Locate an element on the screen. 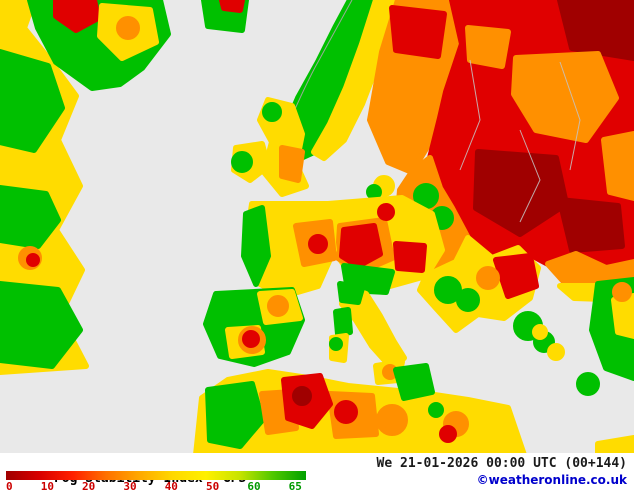 This screenshot has height=490, width=634. legend-tick: 40 is located at coordinates (171, 485).